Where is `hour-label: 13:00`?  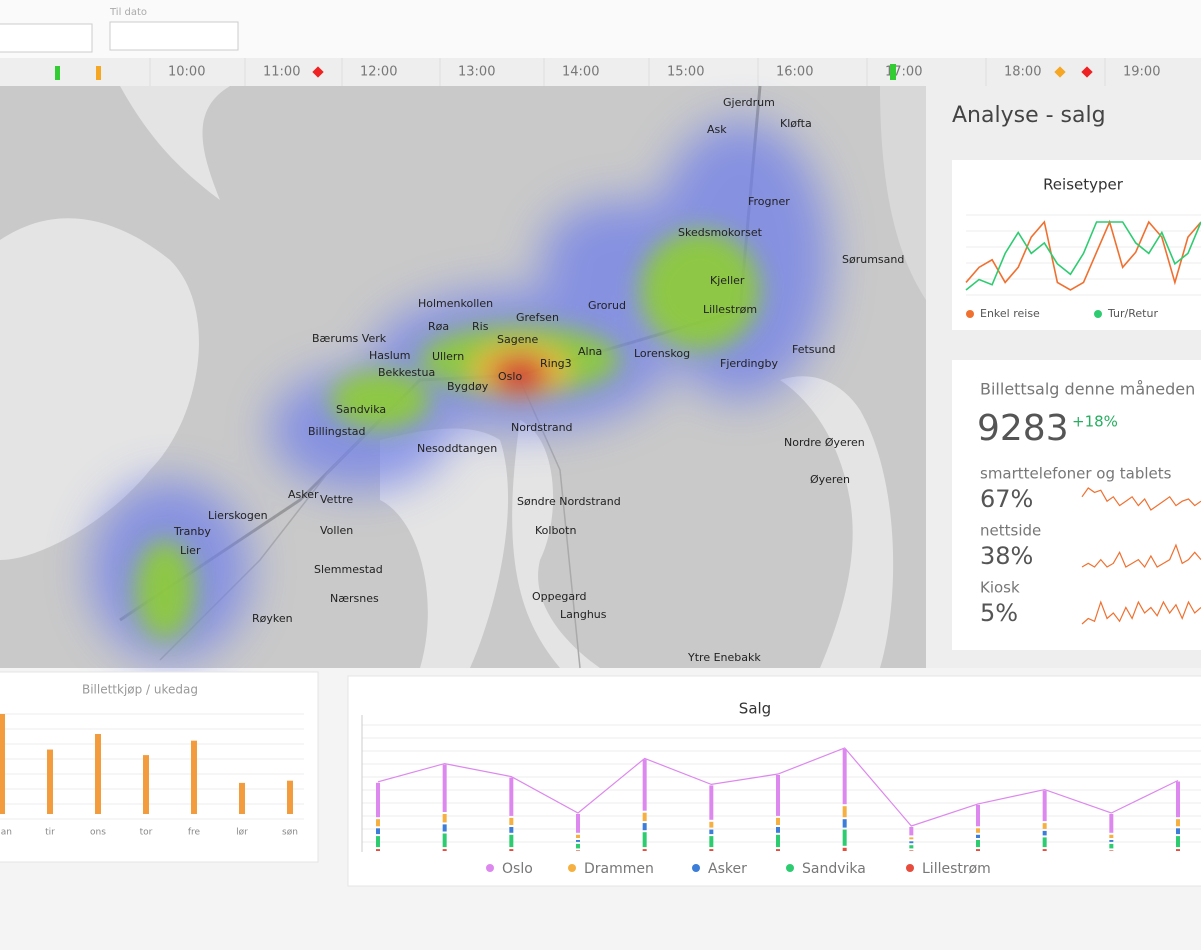 hour-label: 13:00 is located at coordinates (476, 72).